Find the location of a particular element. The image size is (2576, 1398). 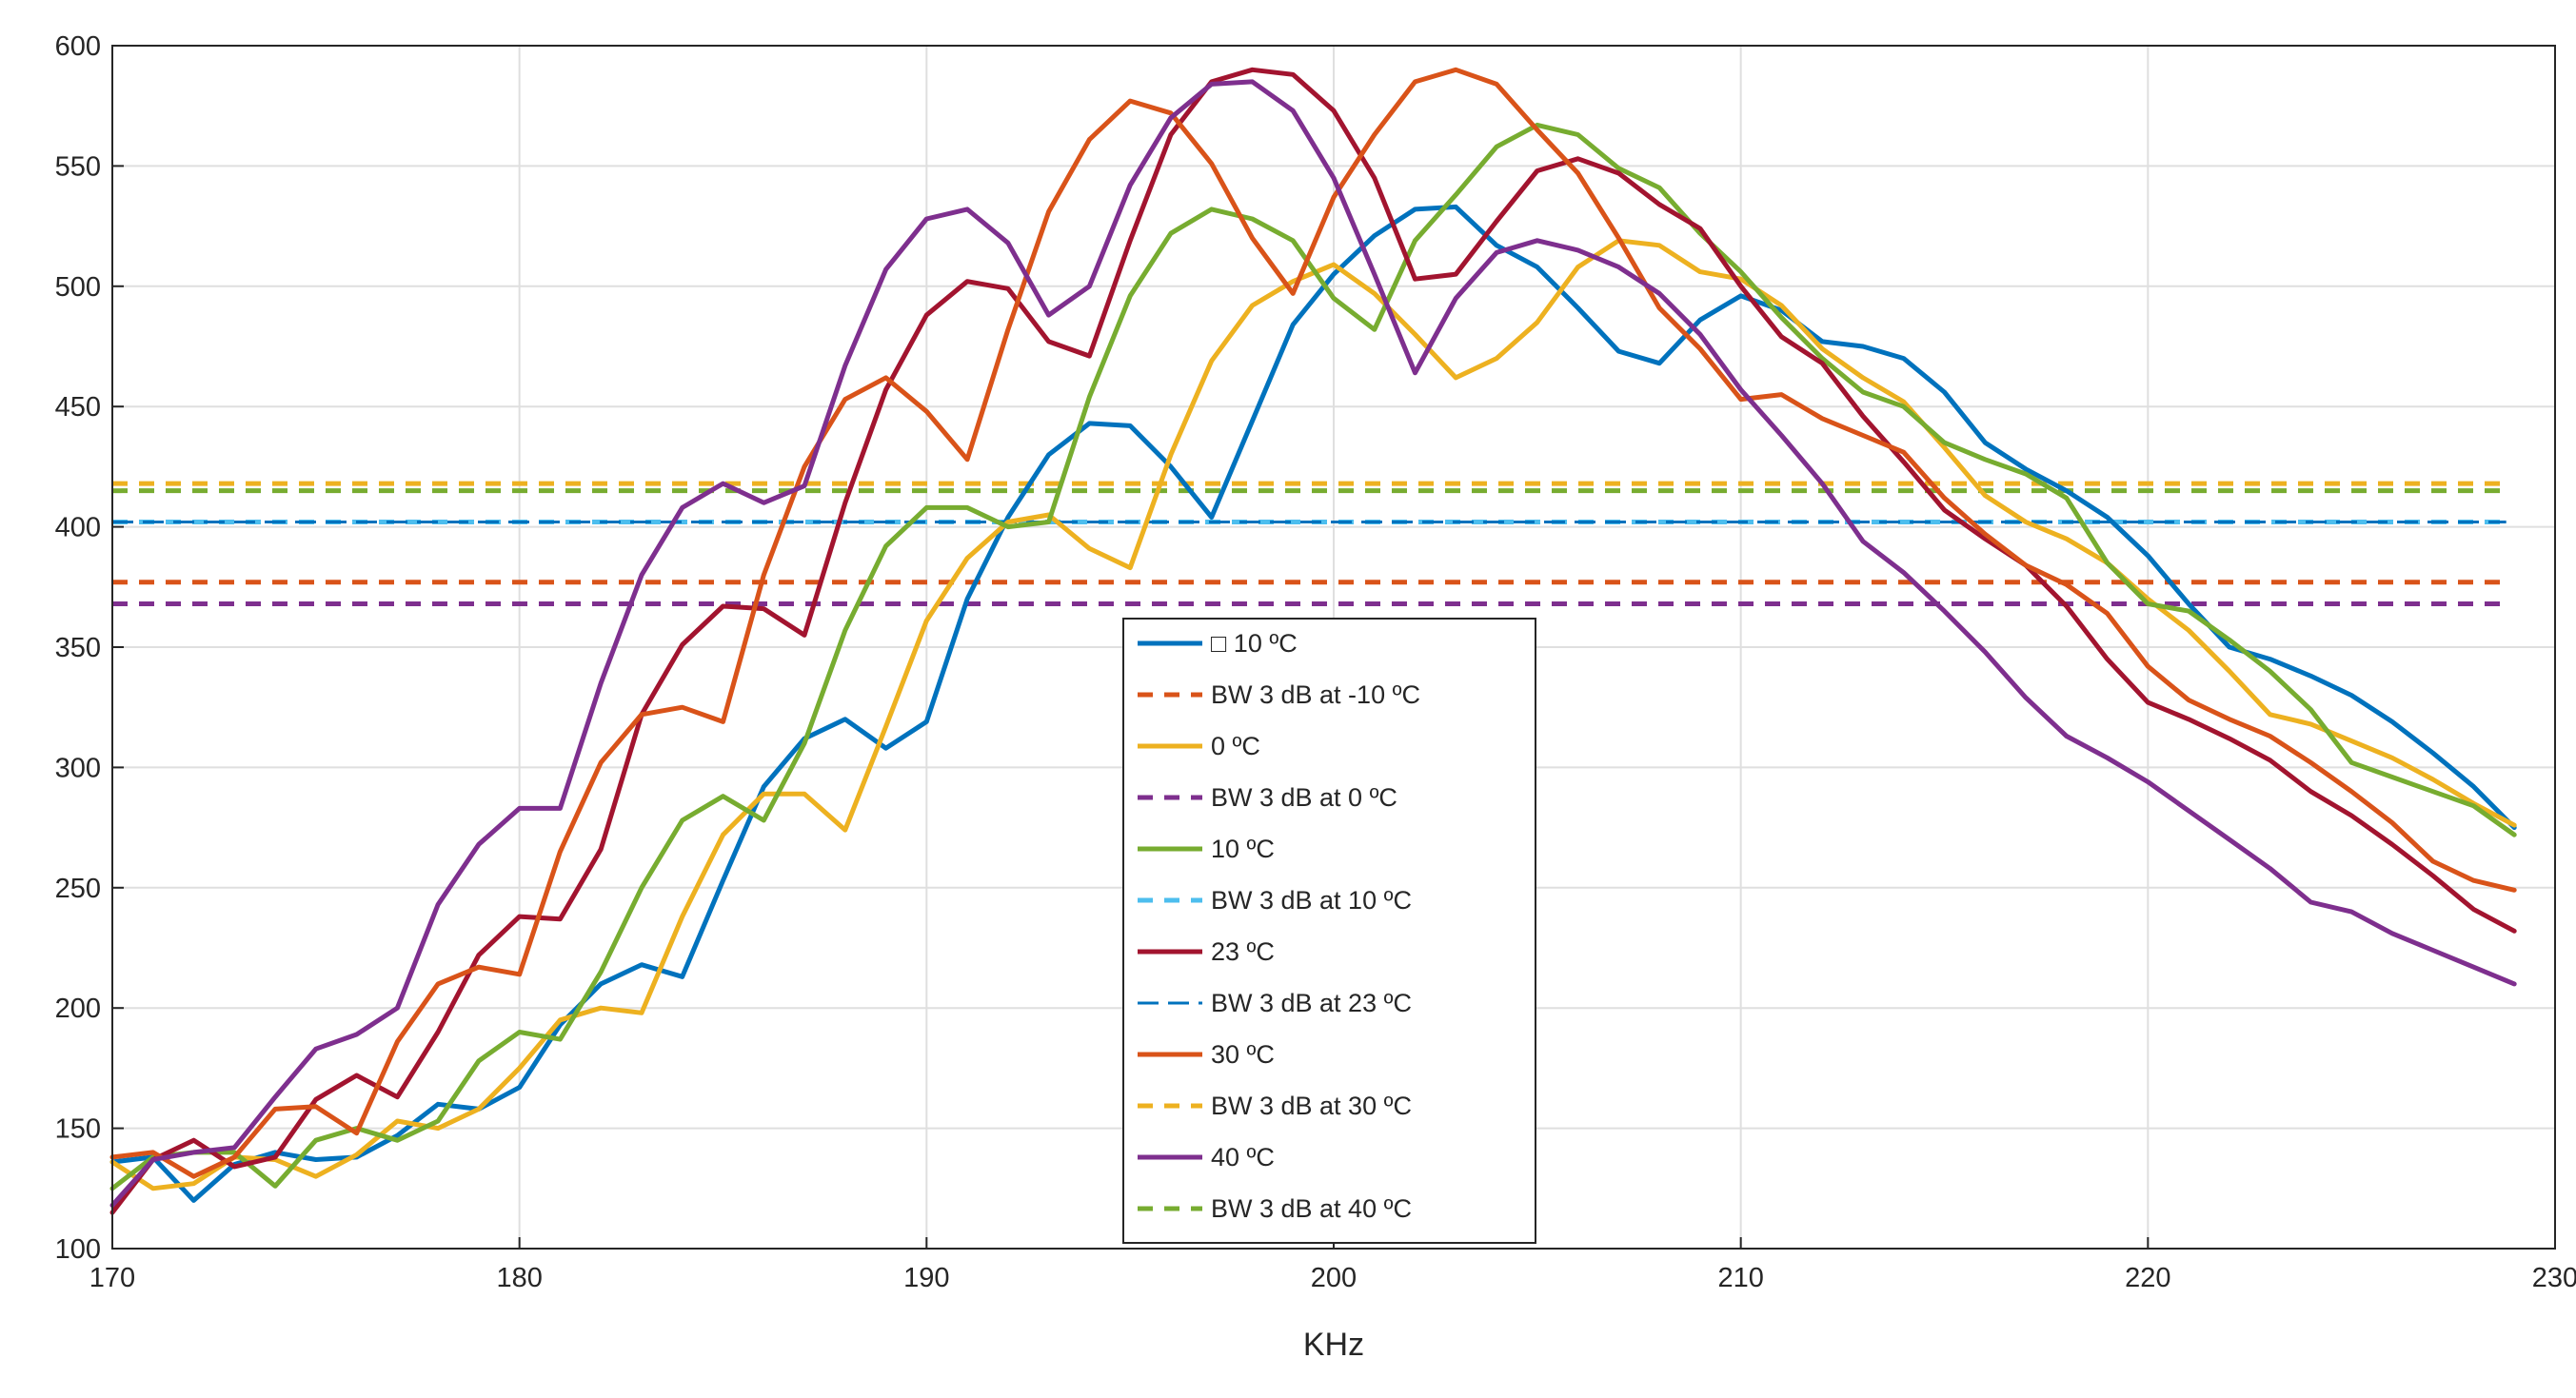

y-tick-labels: 100 150 200 250 300 350 400 450 500 550 600 is located at coordinates (78, 648).